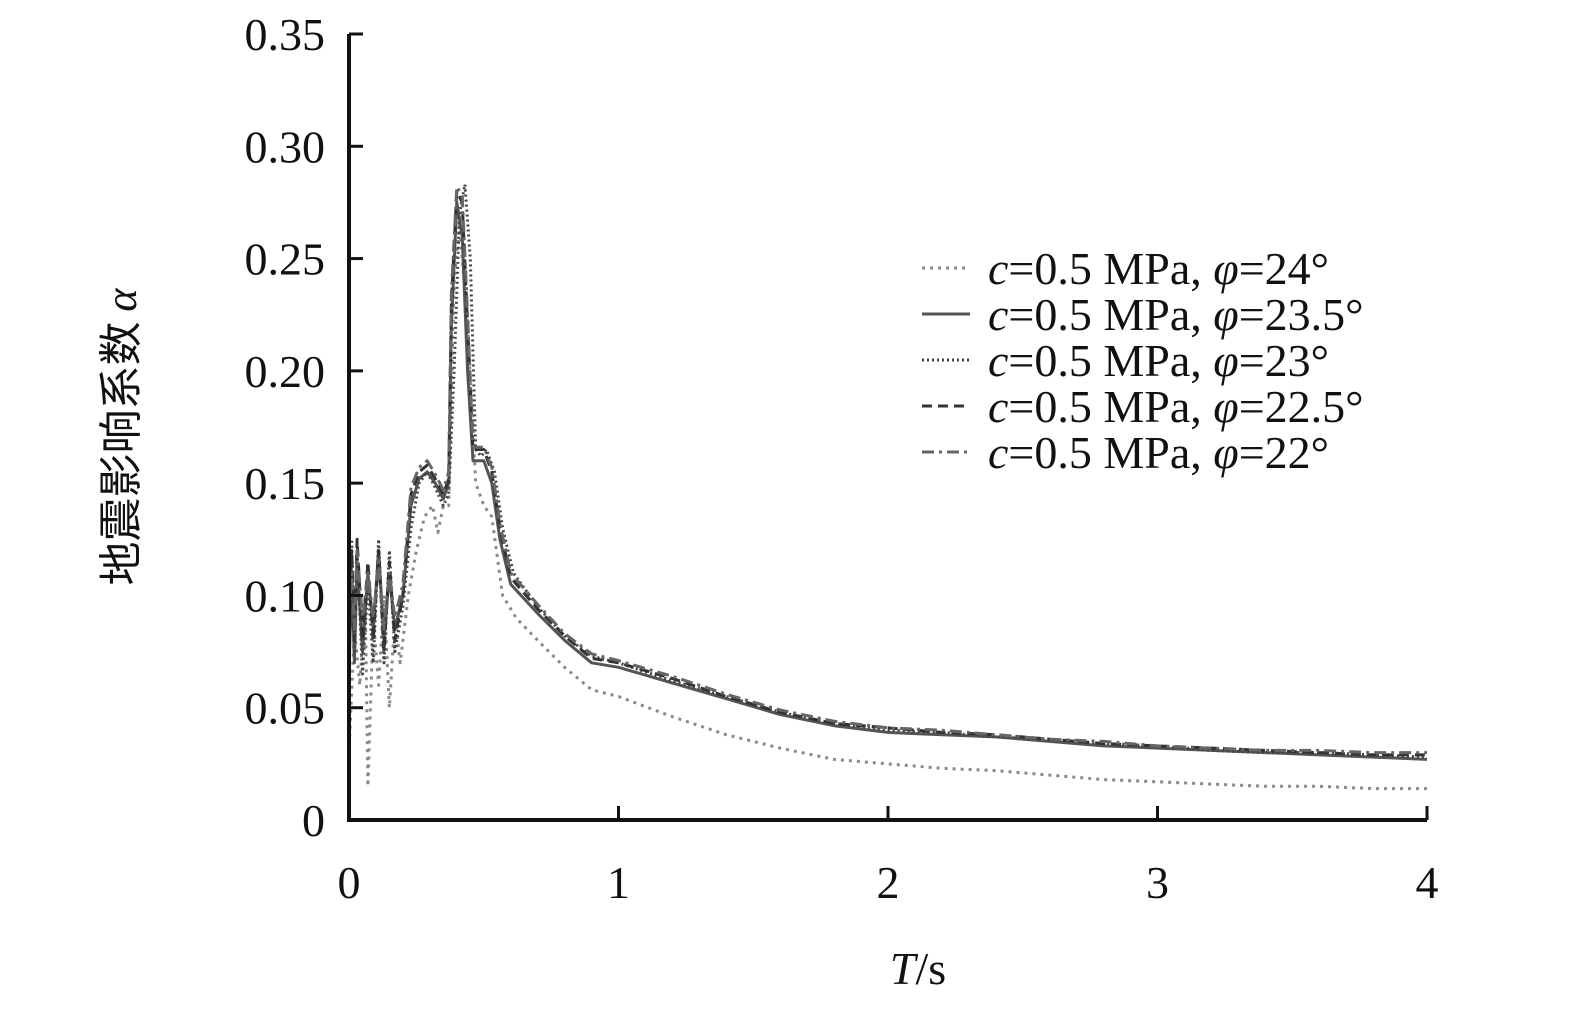  Describe the element at coordinates (285, 483) in the screenshot. I see `y-tick-label: 0.15` at that location.